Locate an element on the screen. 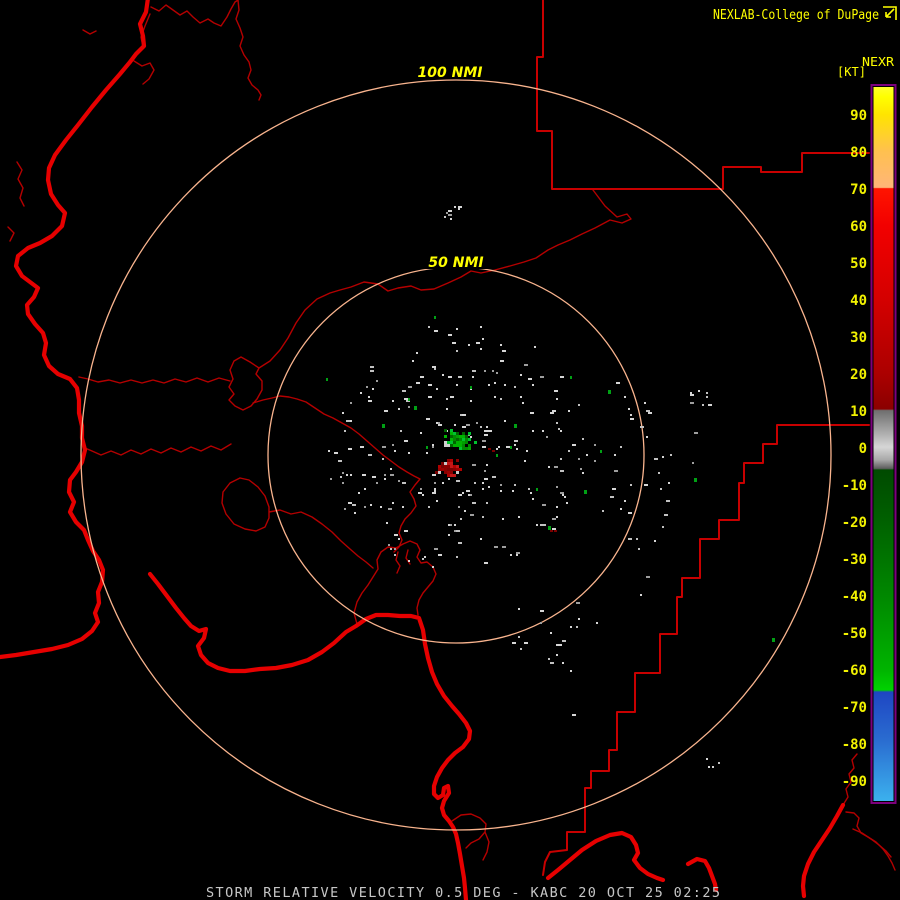 Image resolution: width=900 pixels, height=900 pixels. arrow-box-icon is located at coordinates (890, 13).